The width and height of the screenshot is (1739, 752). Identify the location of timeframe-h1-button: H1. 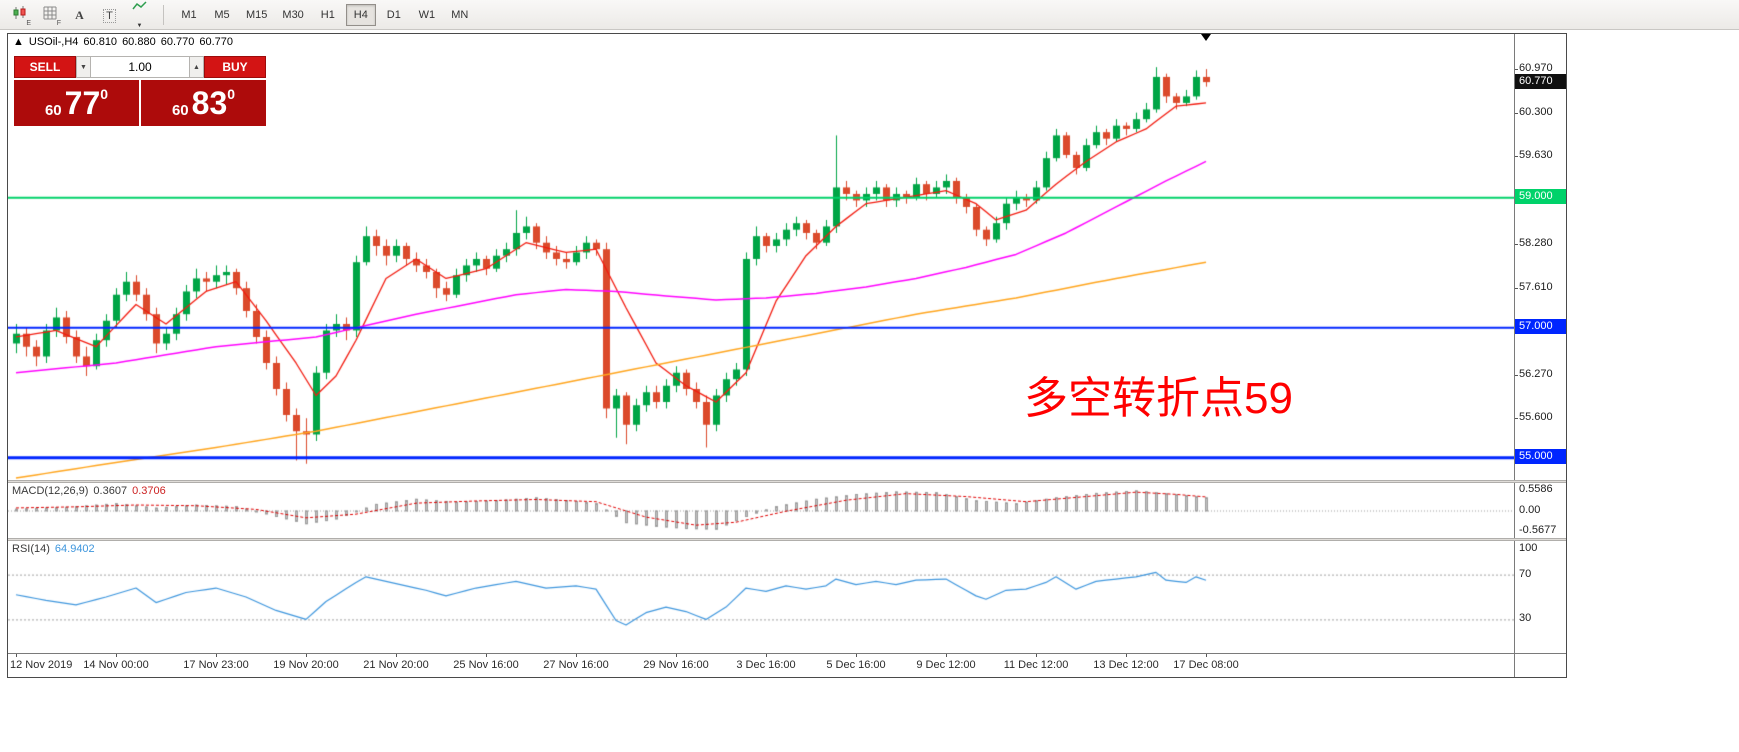
(328, 15).